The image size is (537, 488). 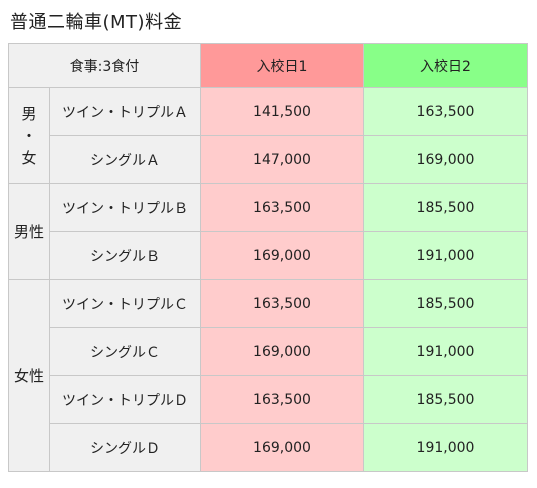 I want to click on room-type-cell: シングルＡ, so click(x=125, y=159).